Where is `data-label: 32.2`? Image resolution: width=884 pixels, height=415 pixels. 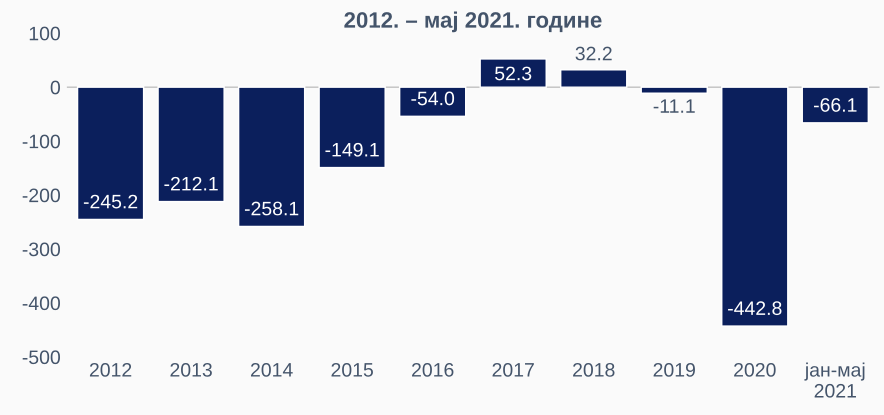 data-label: 32.2 is located at coordinates (594, 53).